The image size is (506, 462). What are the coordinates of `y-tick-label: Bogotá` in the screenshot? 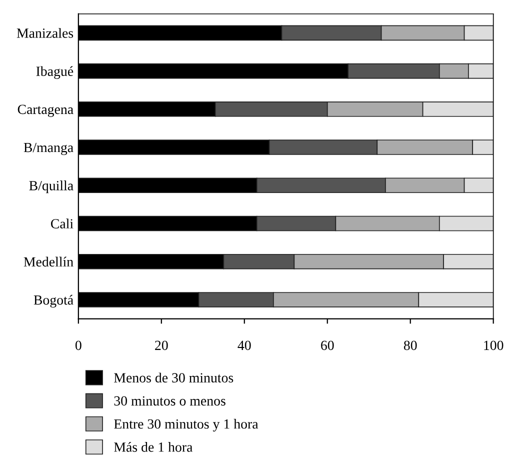 It's located at (54, 301).